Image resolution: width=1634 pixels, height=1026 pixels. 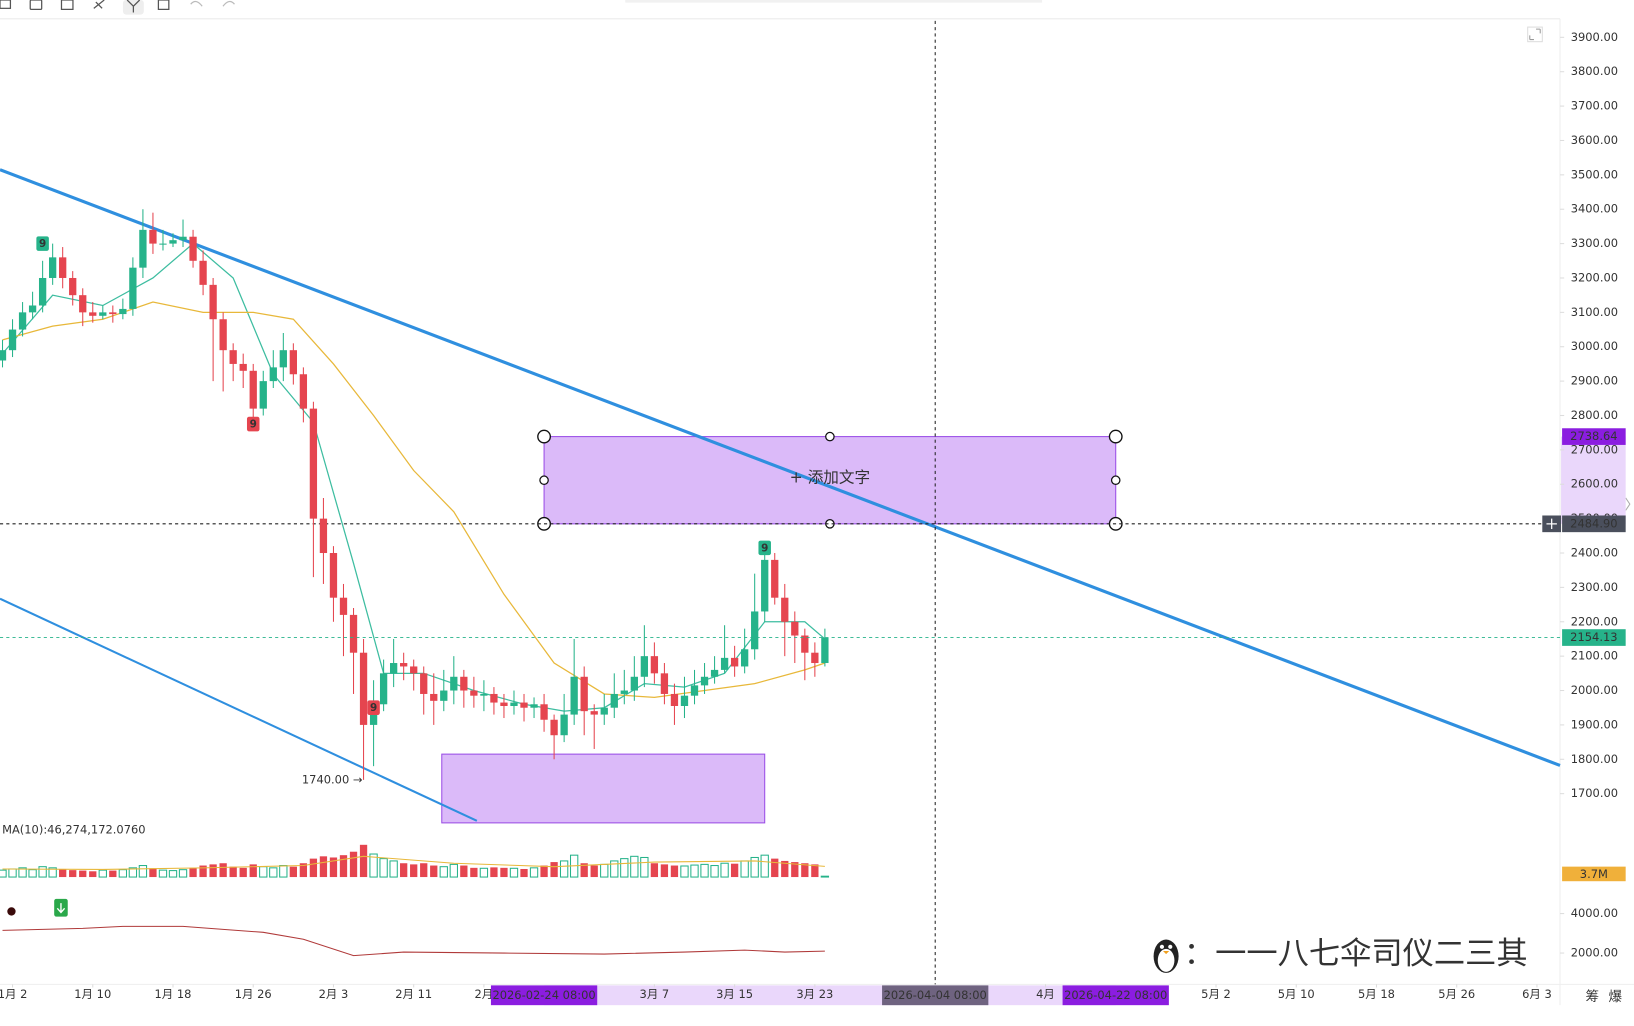 I want to click on indicator-tick-label: 4000.00, so click(x=1594, y=913).